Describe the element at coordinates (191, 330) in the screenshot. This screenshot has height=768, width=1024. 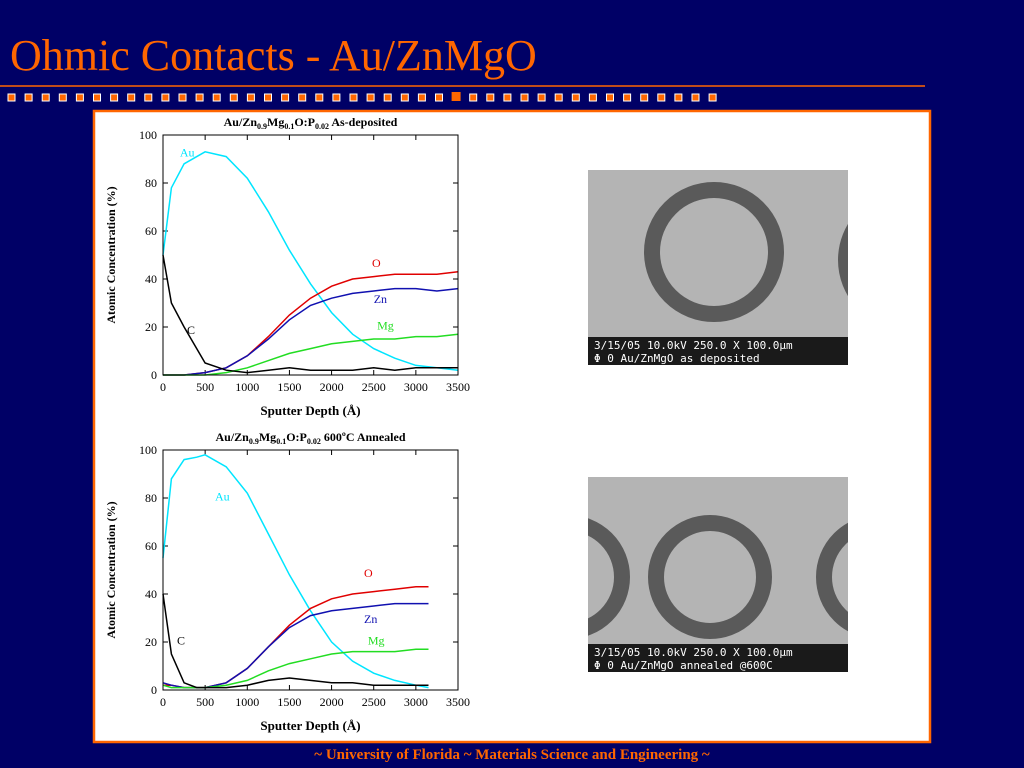
I see `series-label: C` at that location.